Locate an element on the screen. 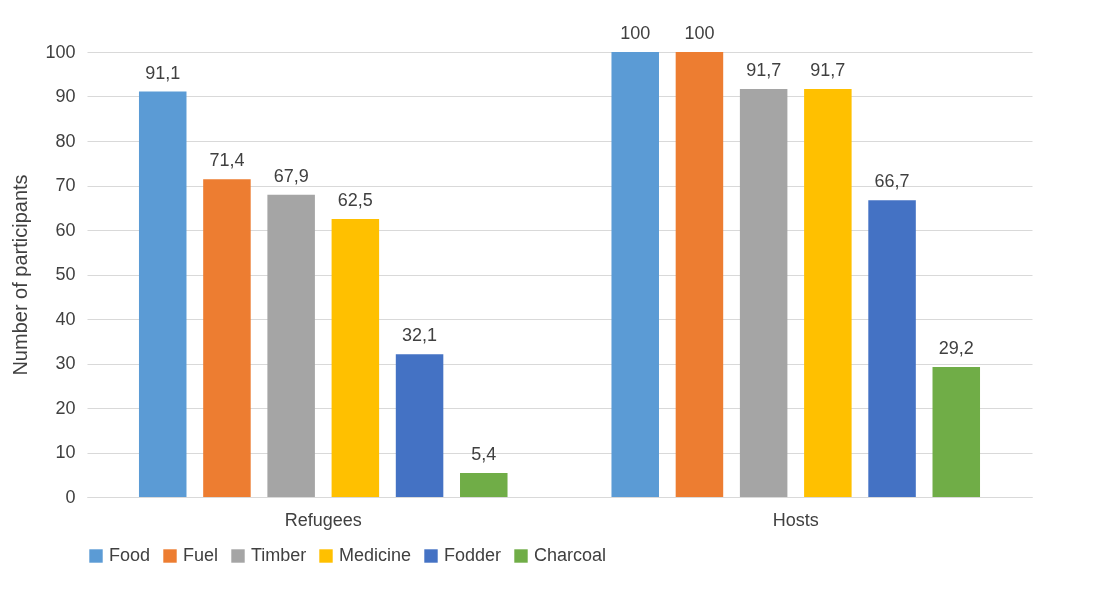 Image resolution: width=1098 pixels, height=600 pixels. y-axis-title: Number of participants is located at coordinates (20, 275).